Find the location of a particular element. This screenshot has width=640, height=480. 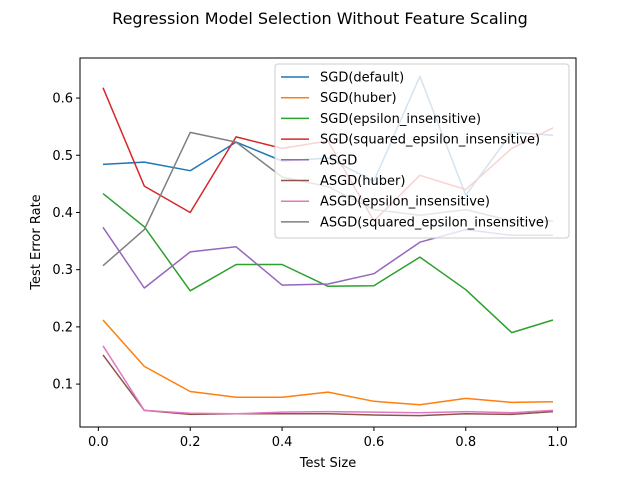

y-axis: 0.1 0.2 0.3 0.4 0.5 0.6 is located at coordinates (66, 242).